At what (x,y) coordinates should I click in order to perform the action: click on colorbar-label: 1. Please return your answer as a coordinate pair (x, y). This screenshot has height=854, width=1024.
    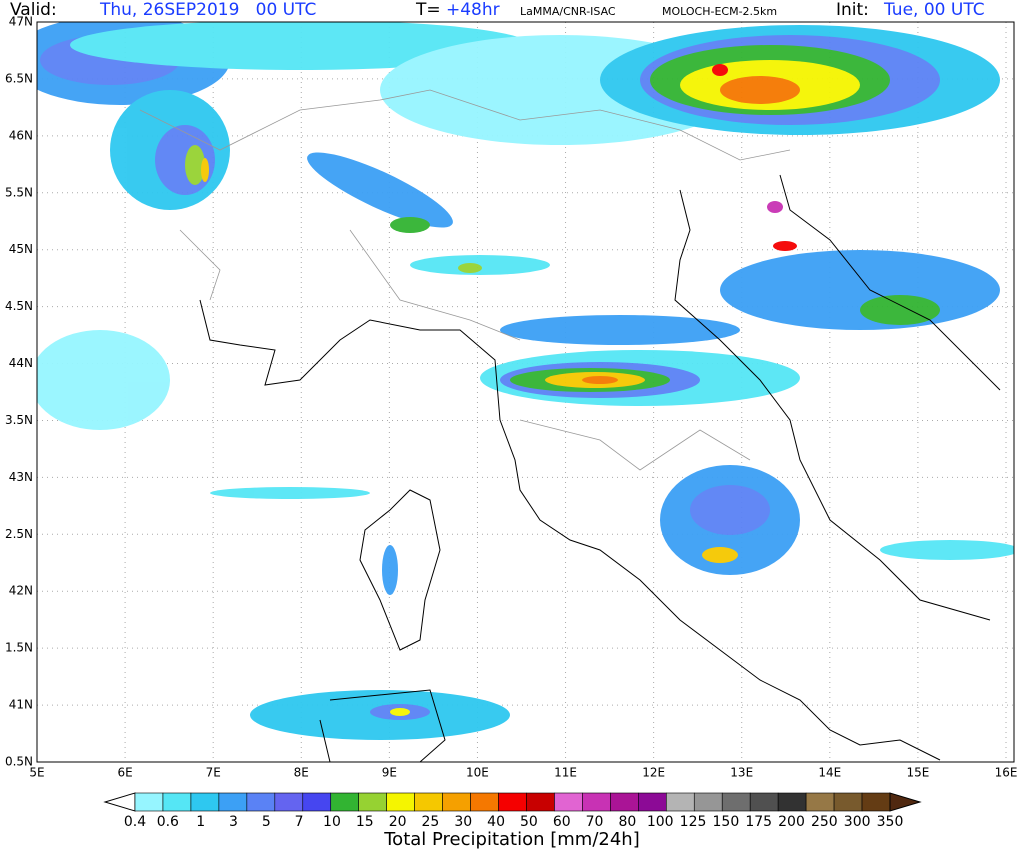
    Looking at the image, I should click on (200, 822).